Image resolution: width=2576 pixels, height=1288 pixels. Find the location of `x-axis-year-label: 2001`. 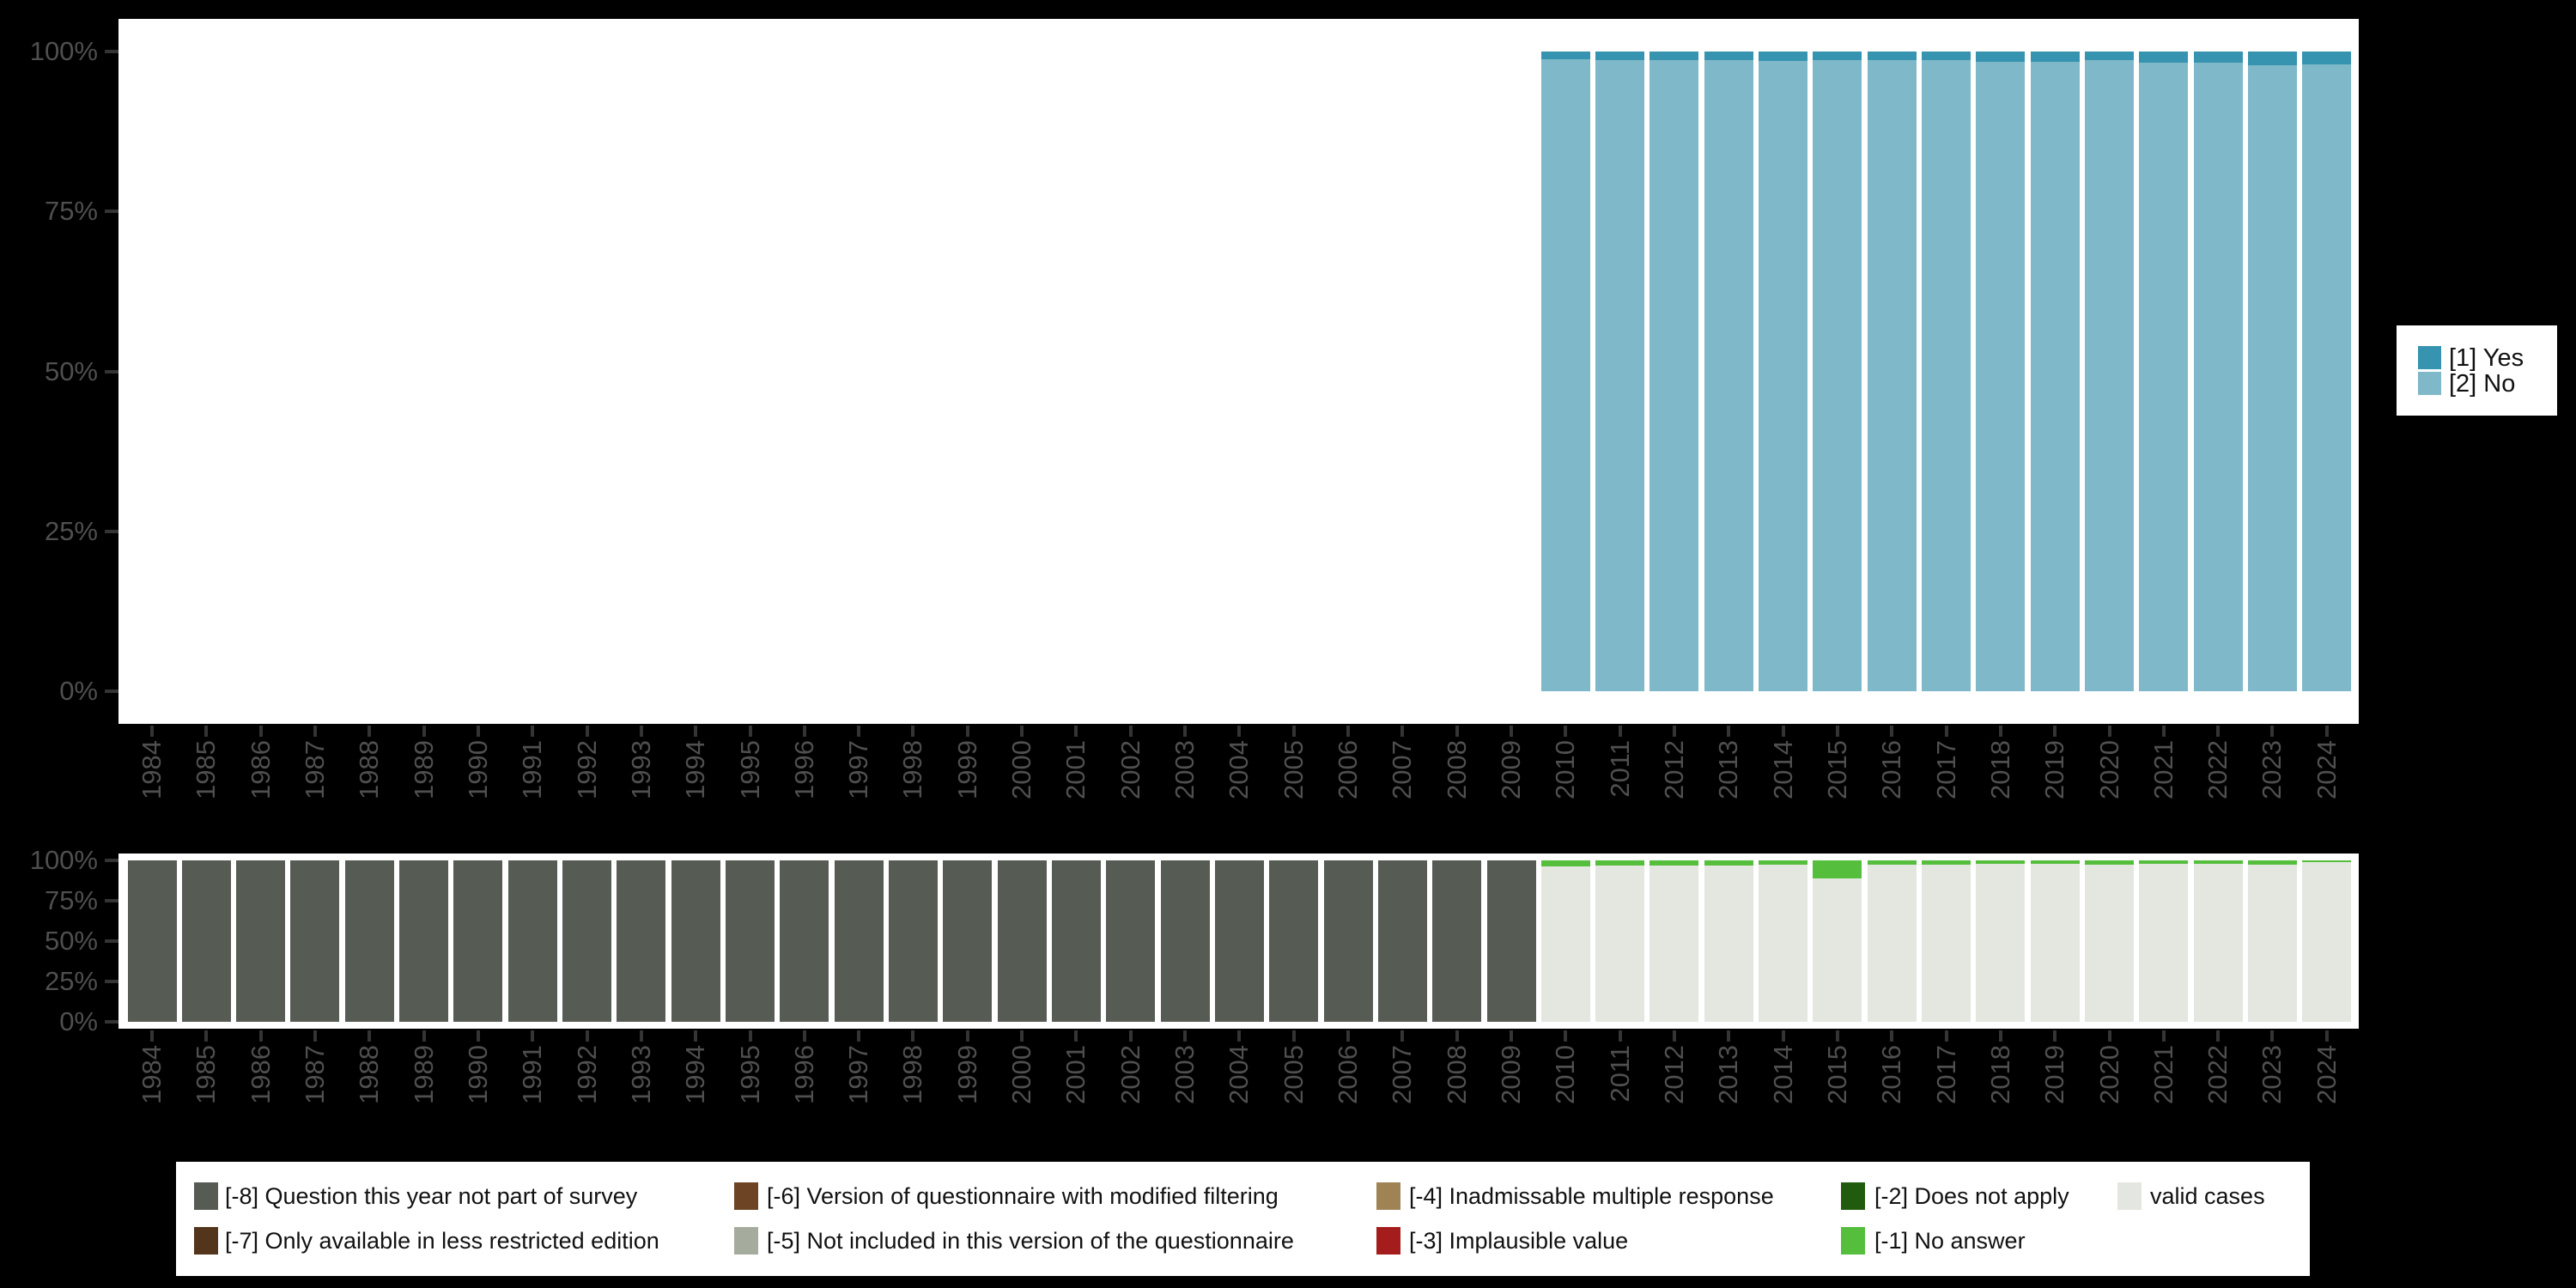

x-axis-year-label: 2001 is located at coordinates (1075, 1074).